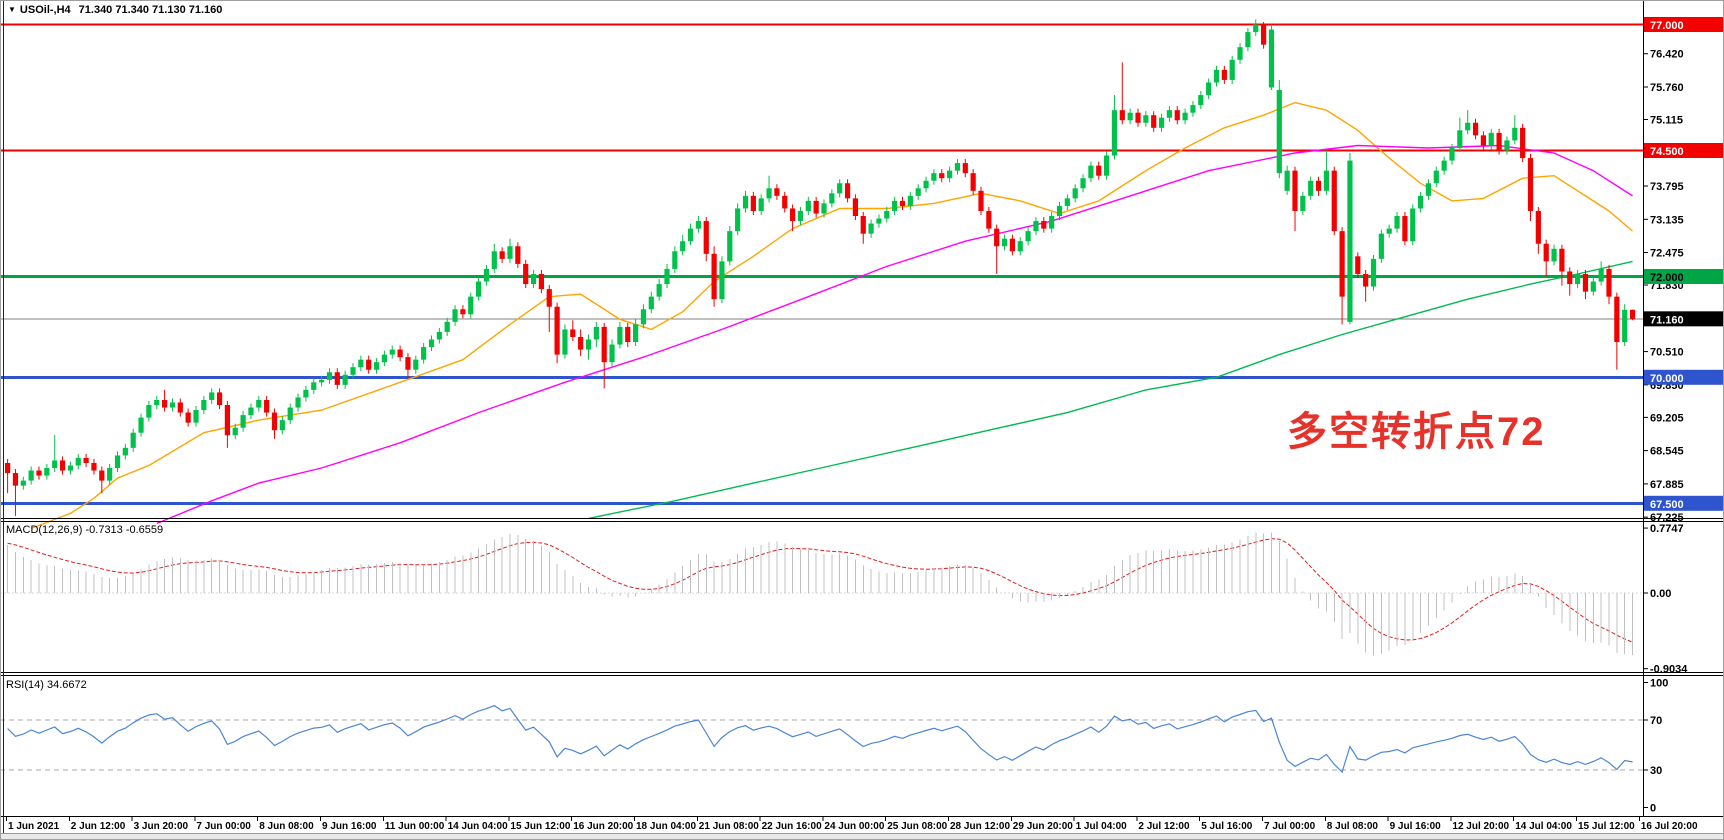 This screenshot has height=840, width=1724. I want to click on time-label: 21 Jun 08:00, so click(729, 826).